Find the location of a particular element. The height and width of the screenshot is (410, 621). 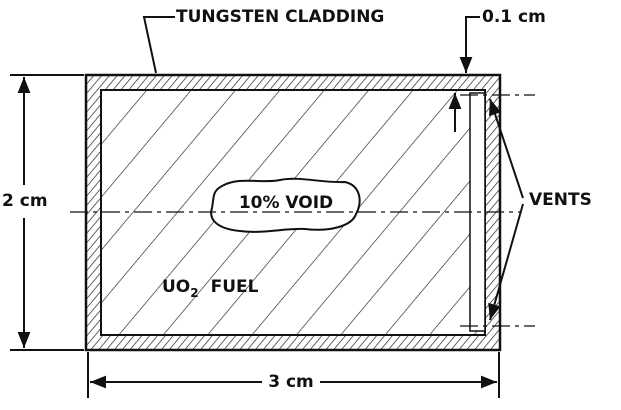

vents-label: VENTS is located at coordinates (560, 200).